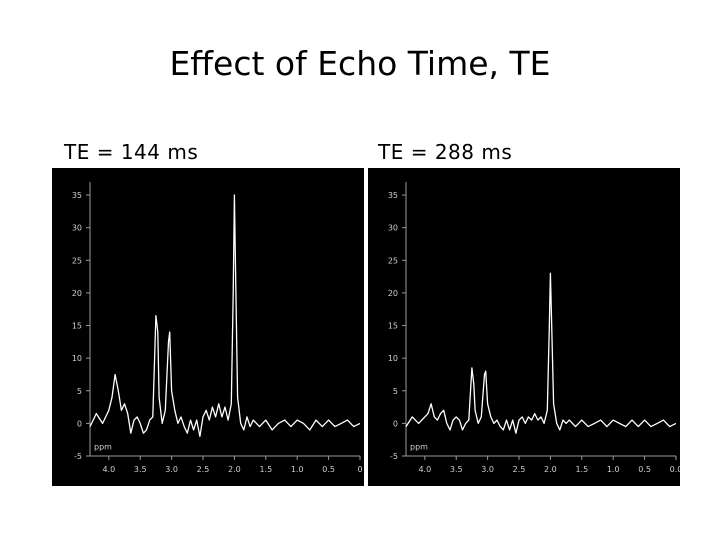 The width and height of the screenshot is (720, 540). I want to click on spectrum-left-x-tick-label: 1.5, so click(265, 469).